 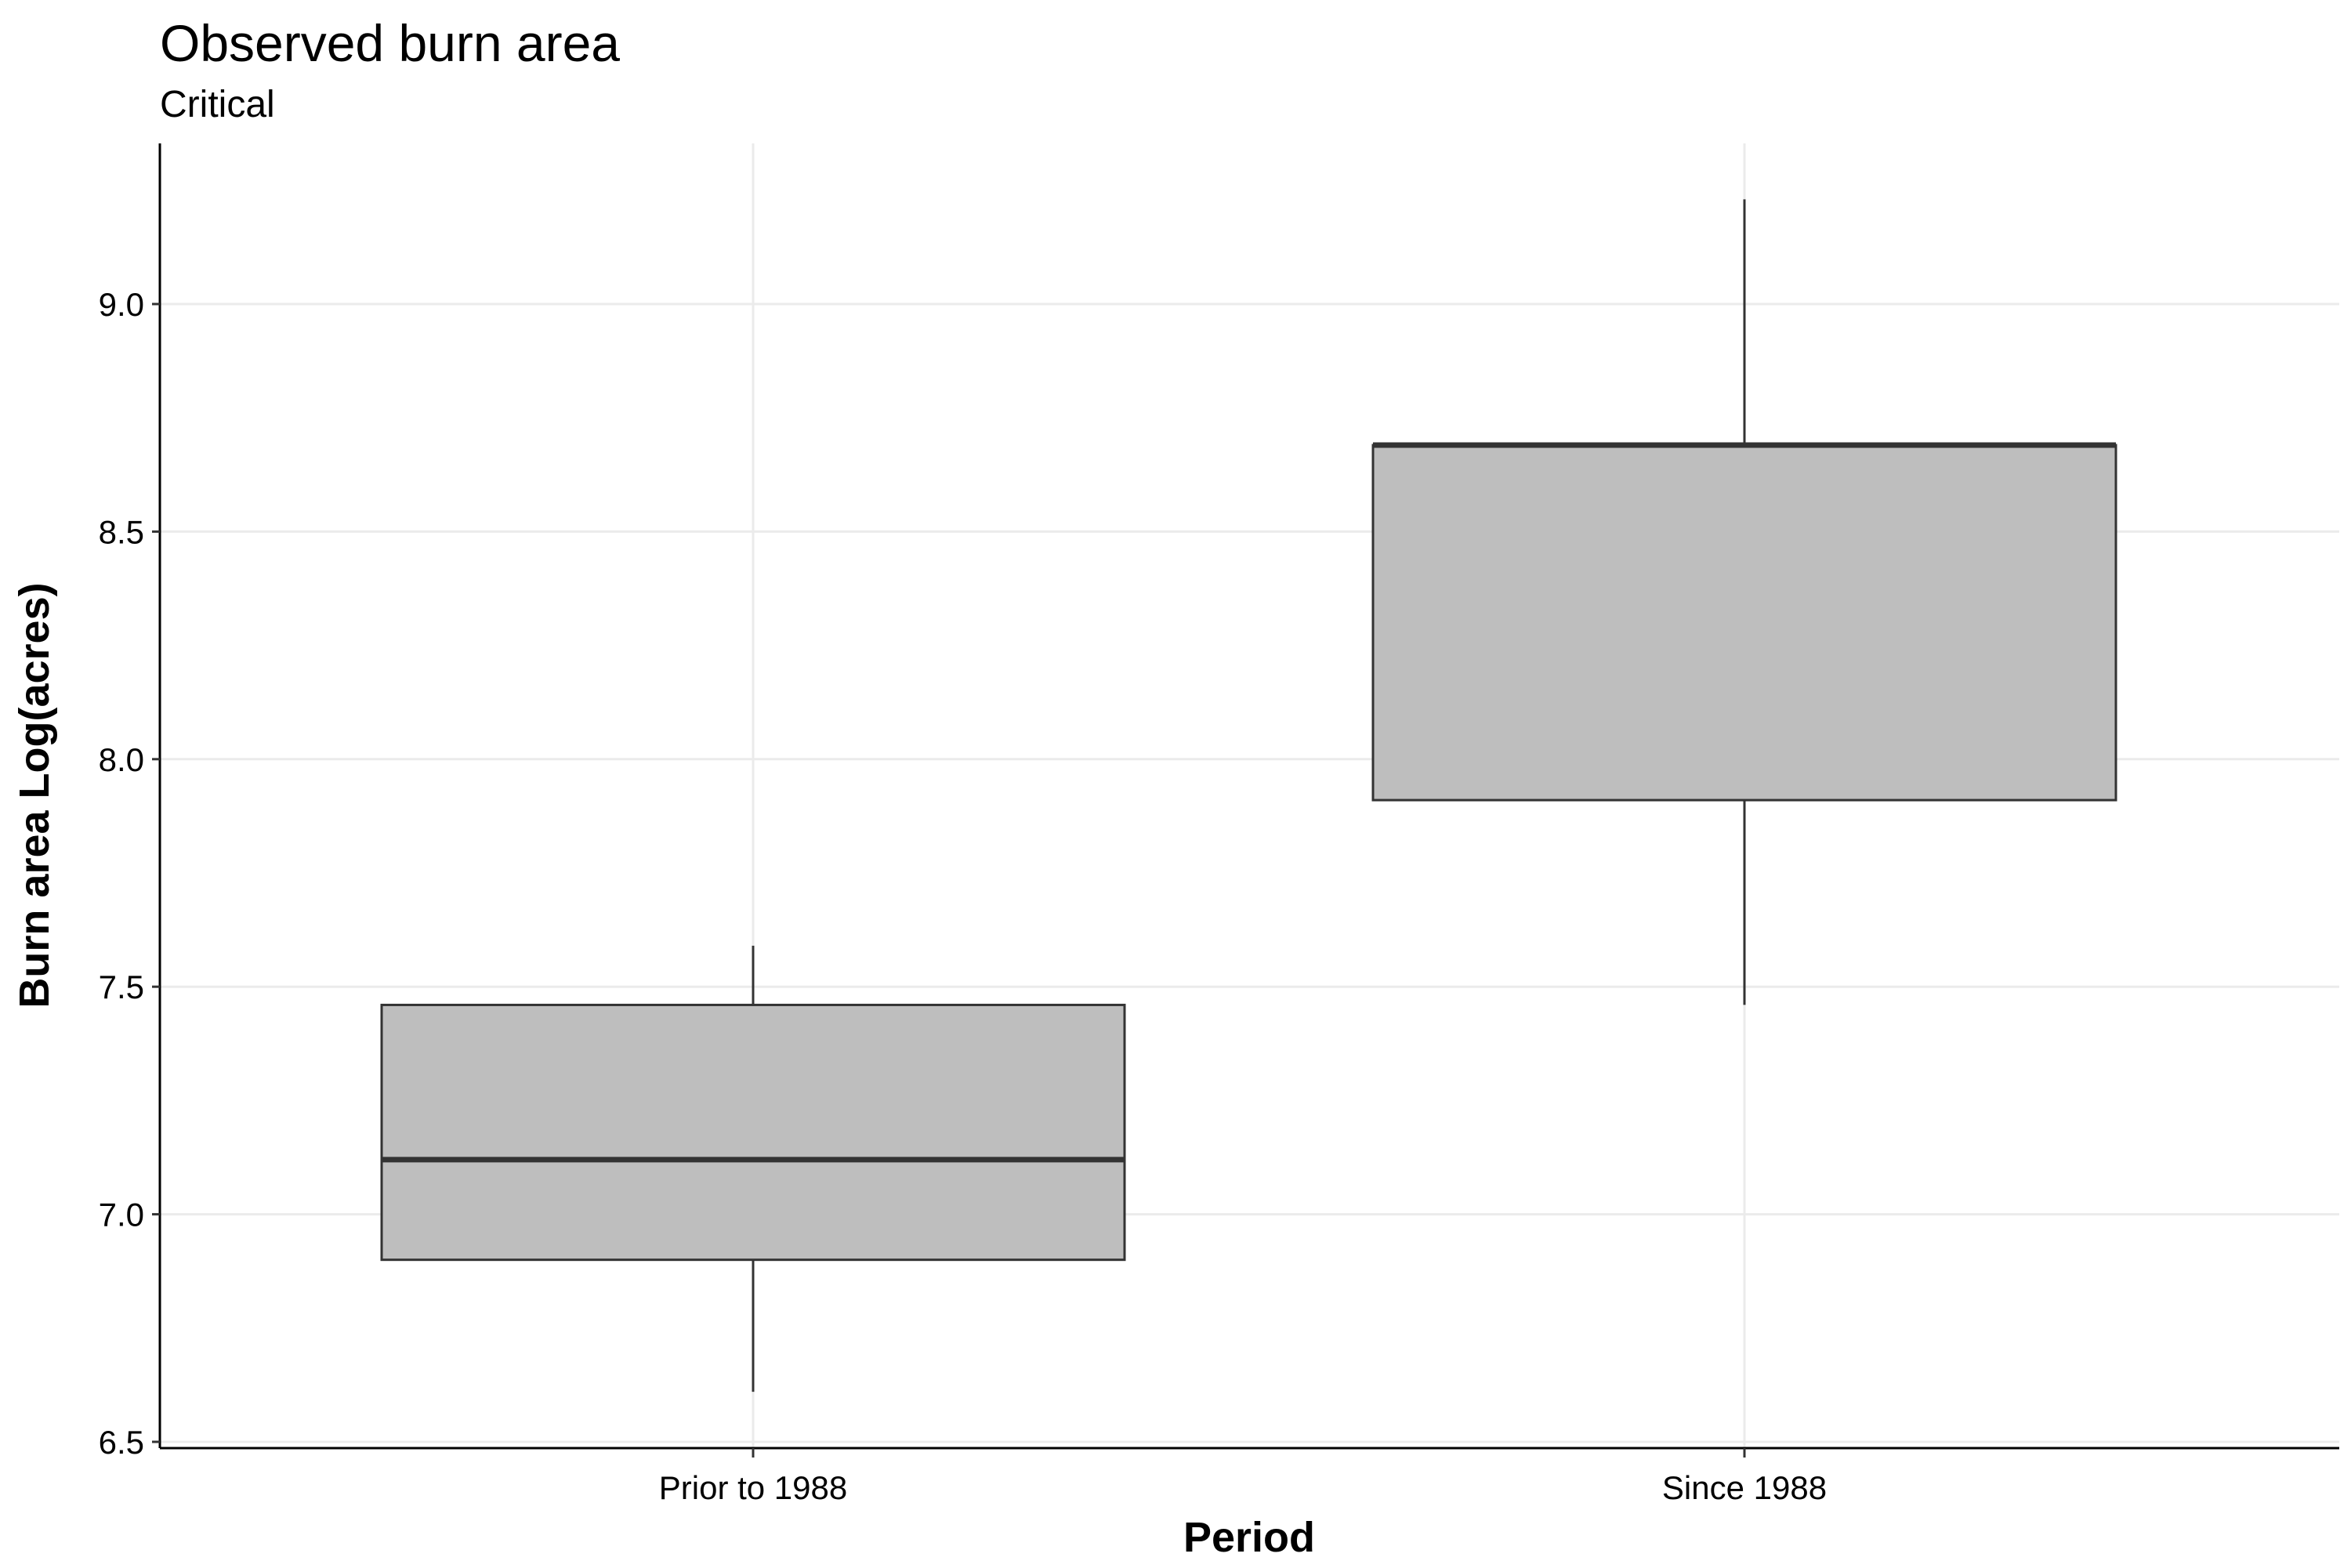 What do you see at coordinates (121, 305) in the screenshot?
I see `y-tick-label: 9.0` at bounding box center [121, 305].